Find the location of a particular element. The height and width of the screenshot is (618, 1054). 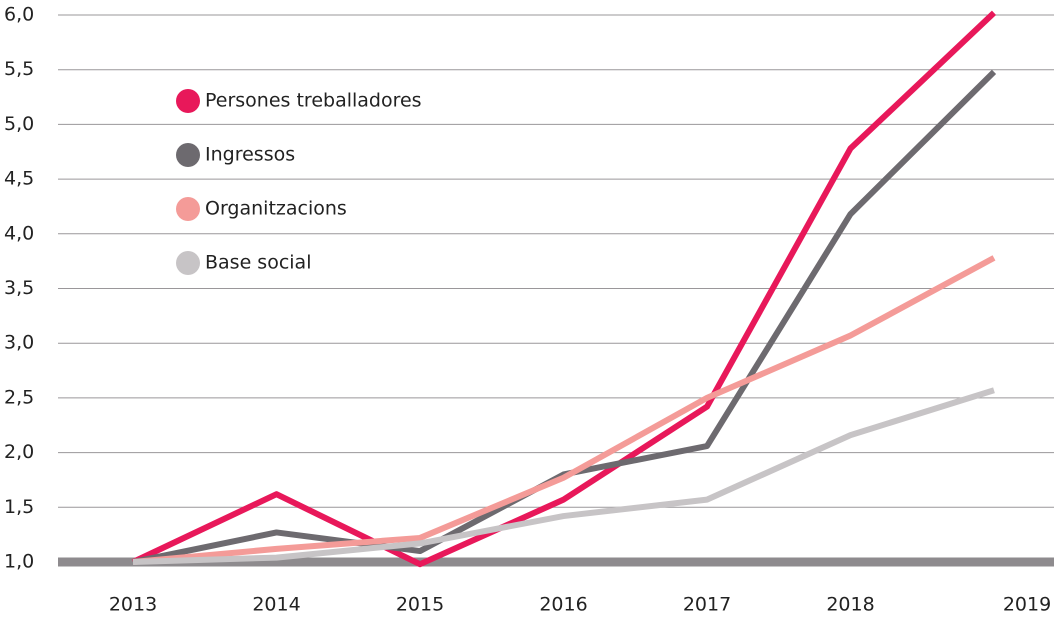

legend-label: Organitzacions is located at coordinates (276, 209).